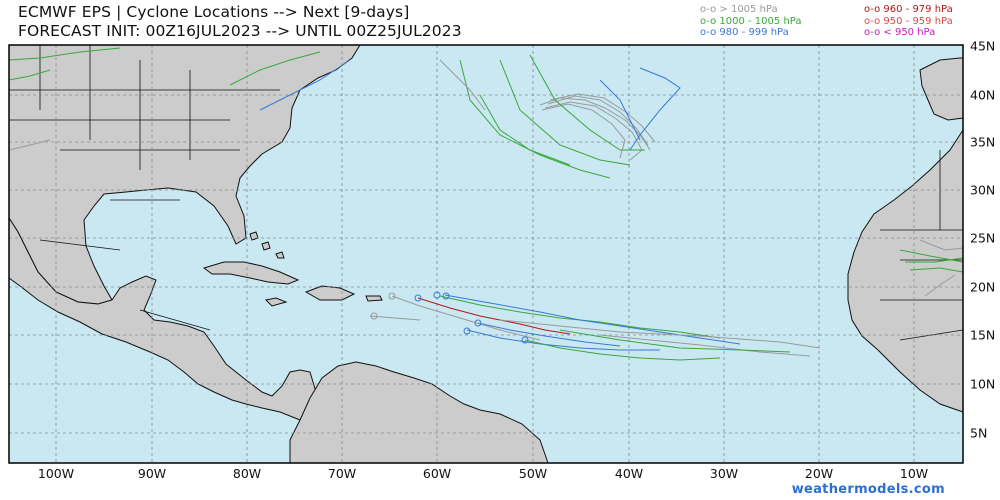  I want to click on legend-item-960-979: o-o 960 - 979 hPa, so click(908, 9).